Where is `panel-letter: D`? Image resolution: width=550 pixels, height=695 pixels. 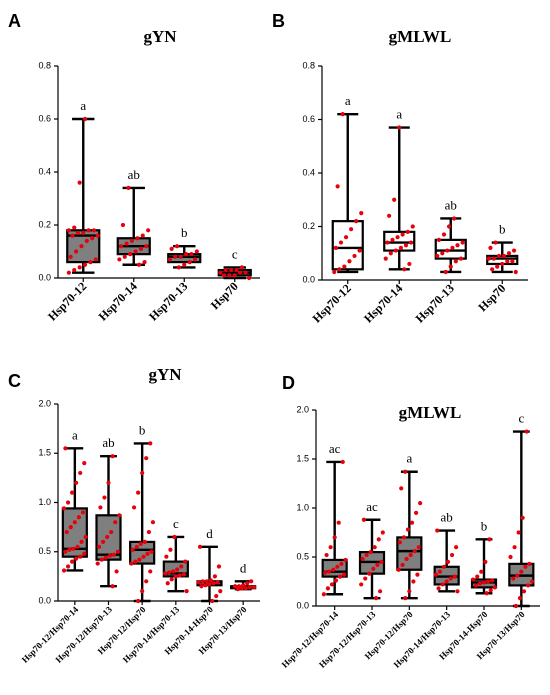 panel-letter: D is located at coordinates (288, 383).